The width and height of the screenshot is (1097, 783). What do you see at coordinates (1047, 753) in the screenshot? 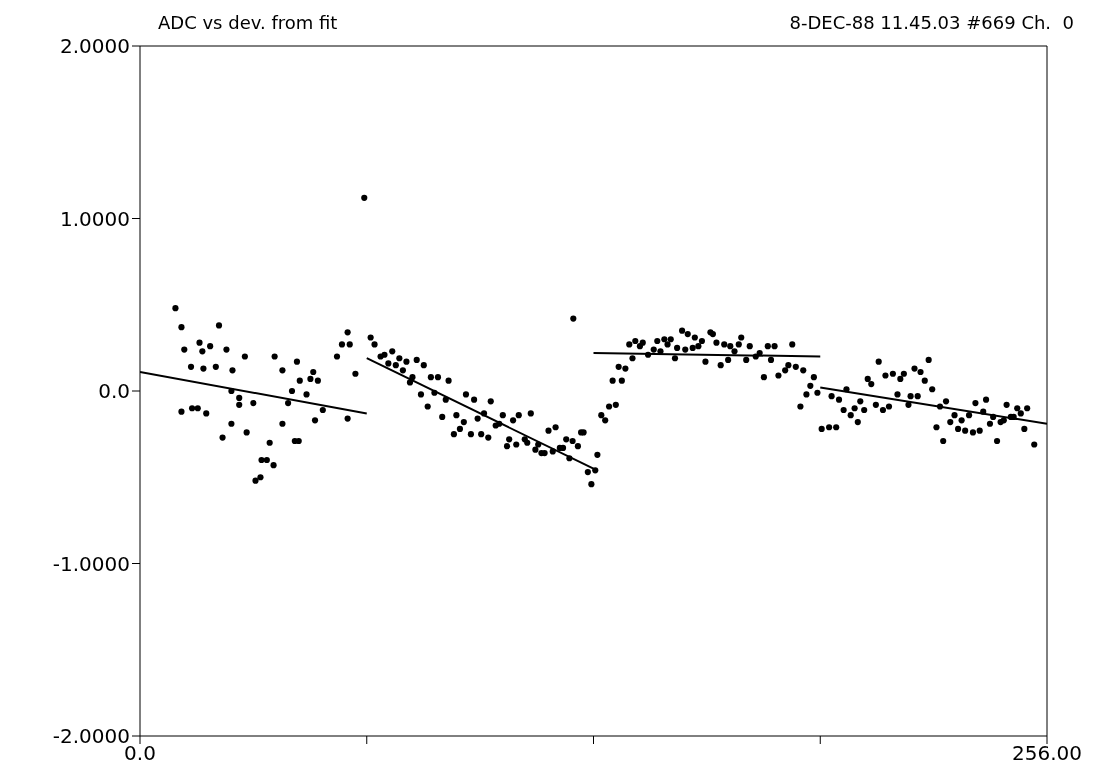
I see `x-tick-label: 256.00` at bounding box center [1047, 753].